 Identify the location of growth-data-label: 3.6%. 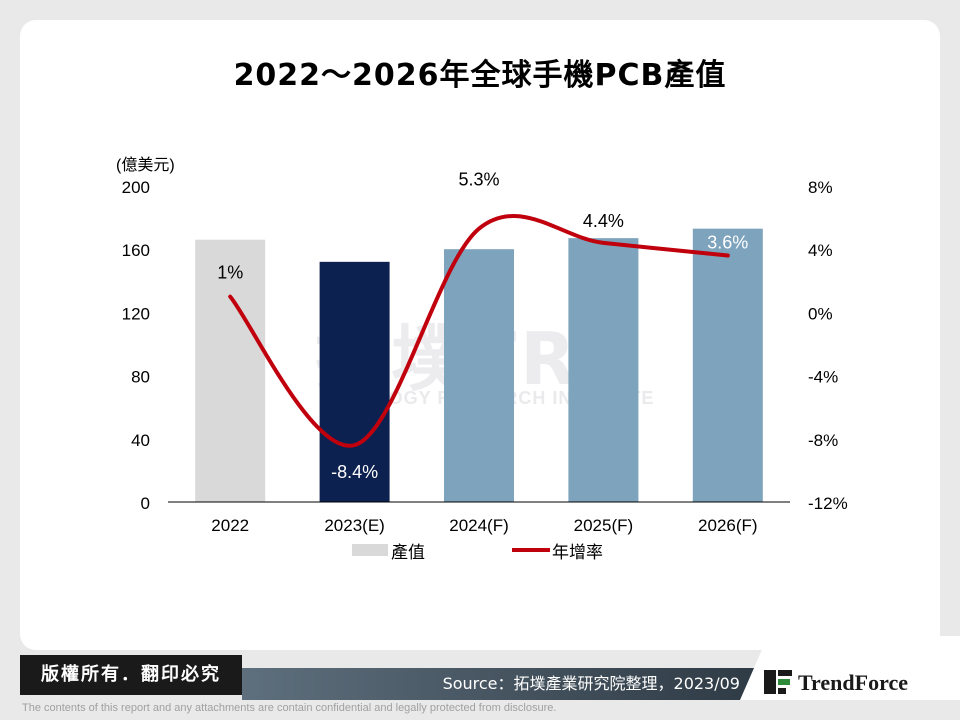
(727, 243).